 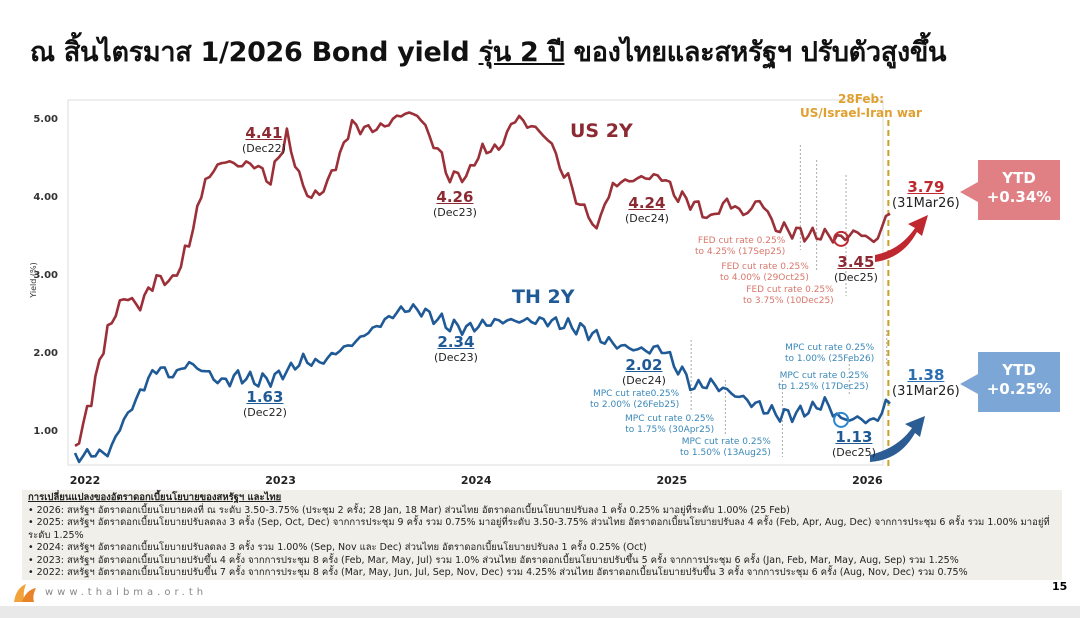 What do you see at coordinates (671, 480) in the screenshot?
I see `x-tick-label: 2025` at bounding box center [671, 480].